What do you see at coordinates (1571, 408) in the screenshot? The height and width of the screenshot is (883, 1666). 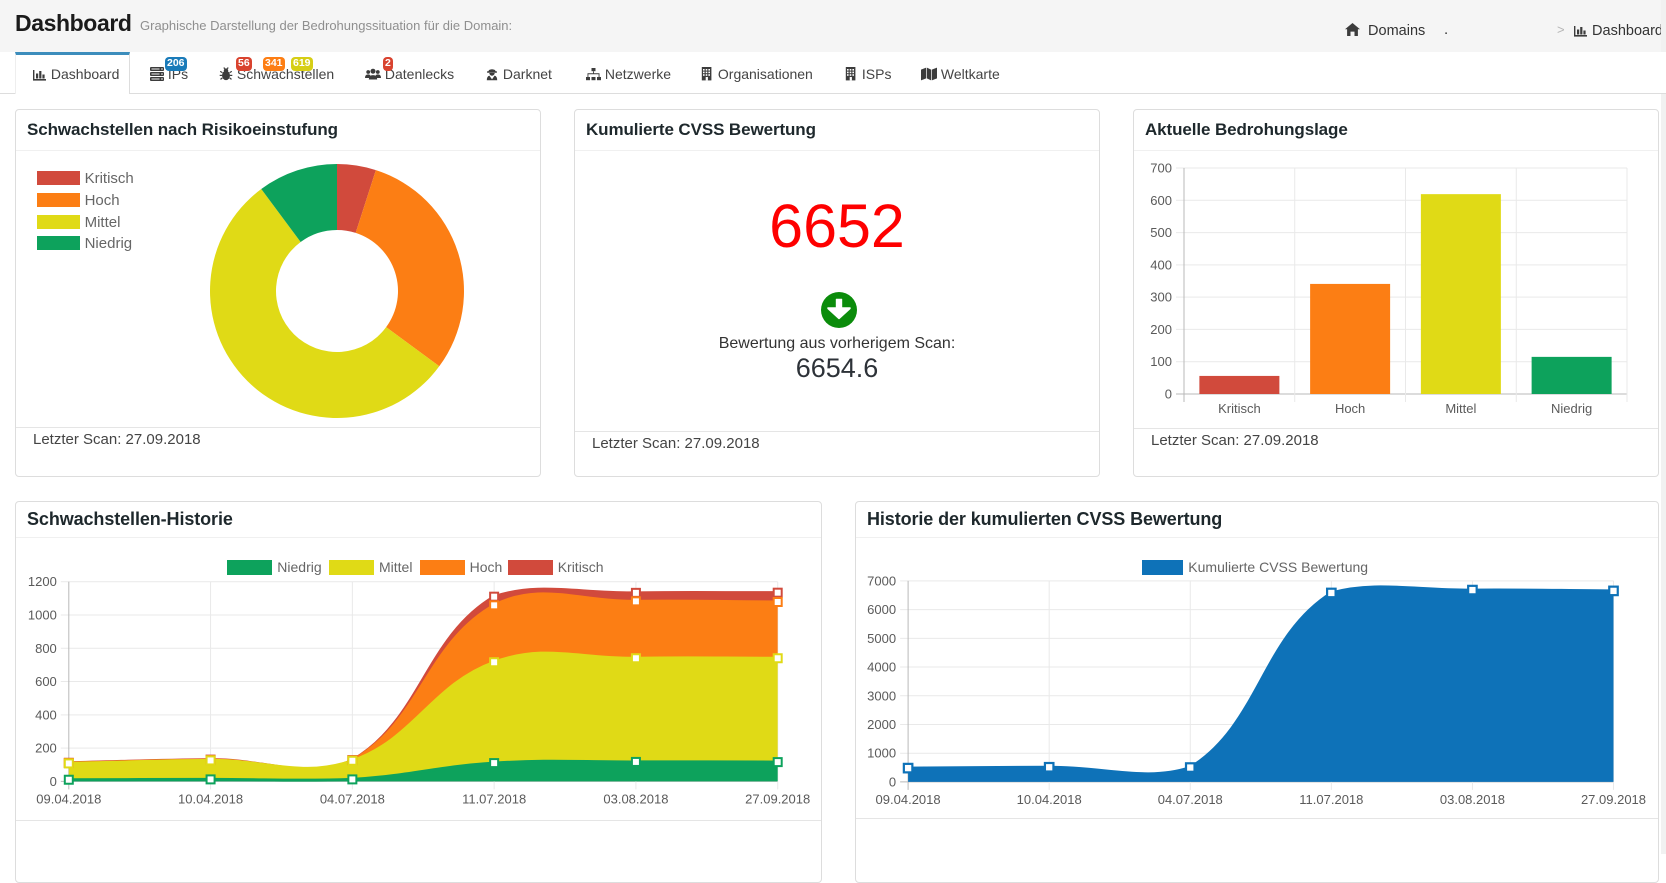 I see `svg-text: Niedrig` at bounding box center [1571, 408].